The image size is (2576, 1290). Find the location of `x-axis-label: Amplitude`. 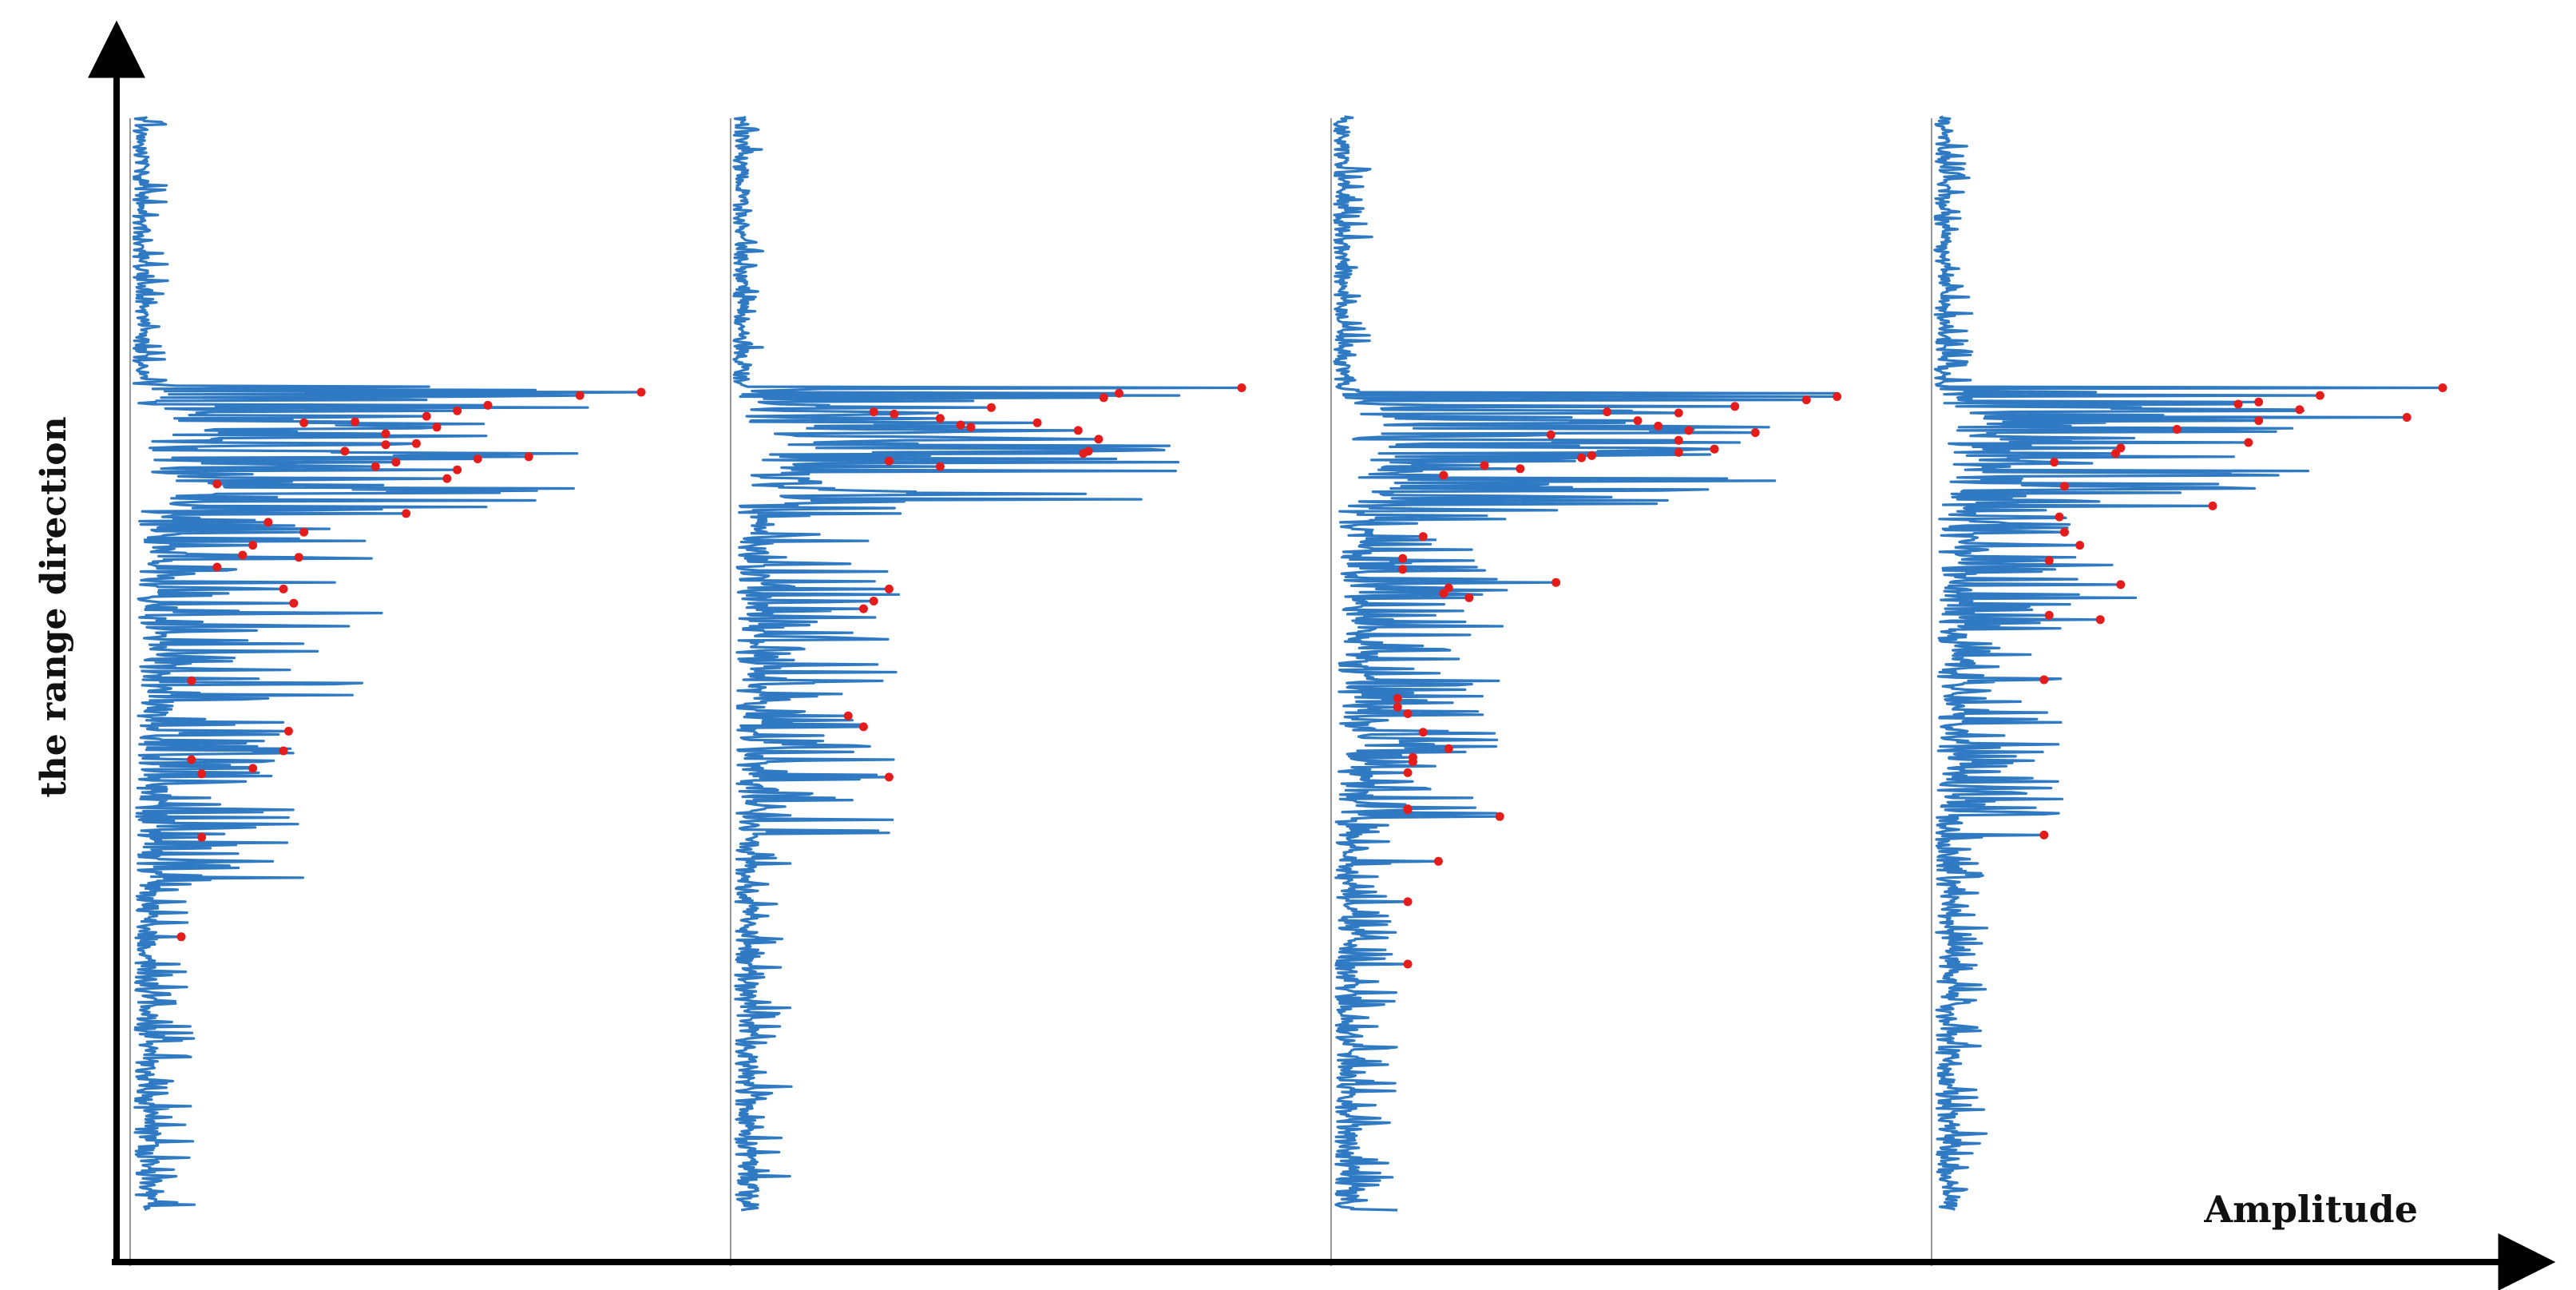

x-axis-label: Amplitude is located at coordinates (2311, 1209).